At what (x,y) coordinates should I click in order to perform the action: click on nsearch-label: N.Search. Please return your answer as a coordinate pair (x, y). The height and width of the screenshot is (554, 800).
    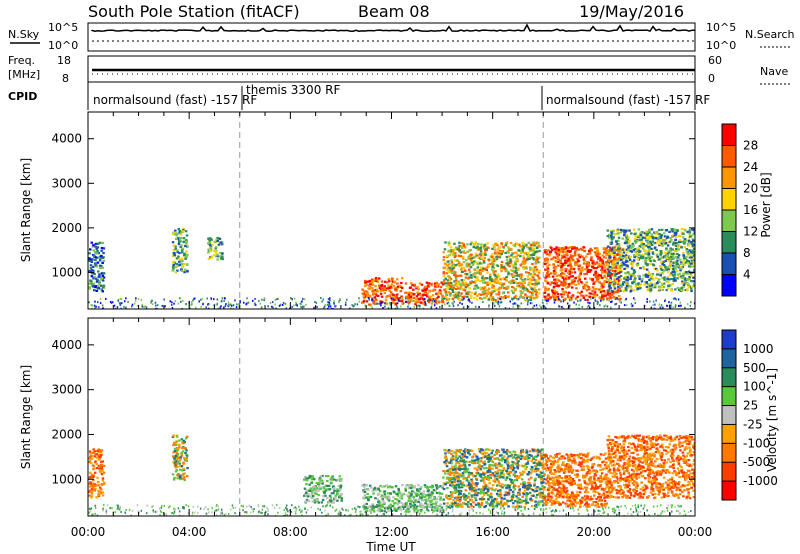
    Looking at the image, I should click on (770, 34).